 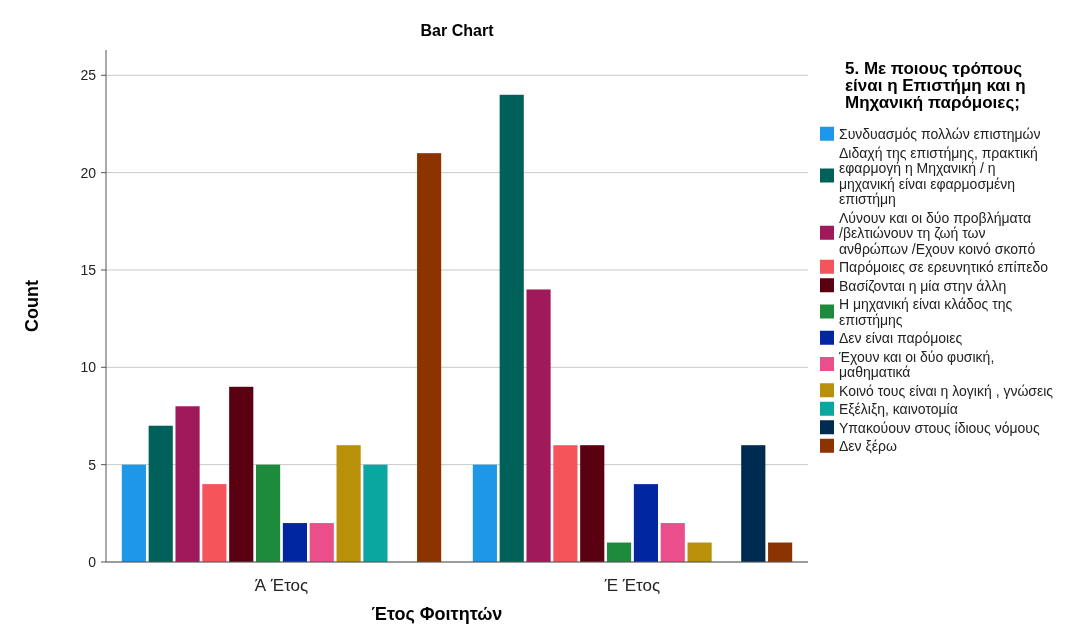 What do you see at coordinates (868, 446) in the screenshot?
I see `legend-label: Δεν ξέρω` at bounding box center [868, 446].